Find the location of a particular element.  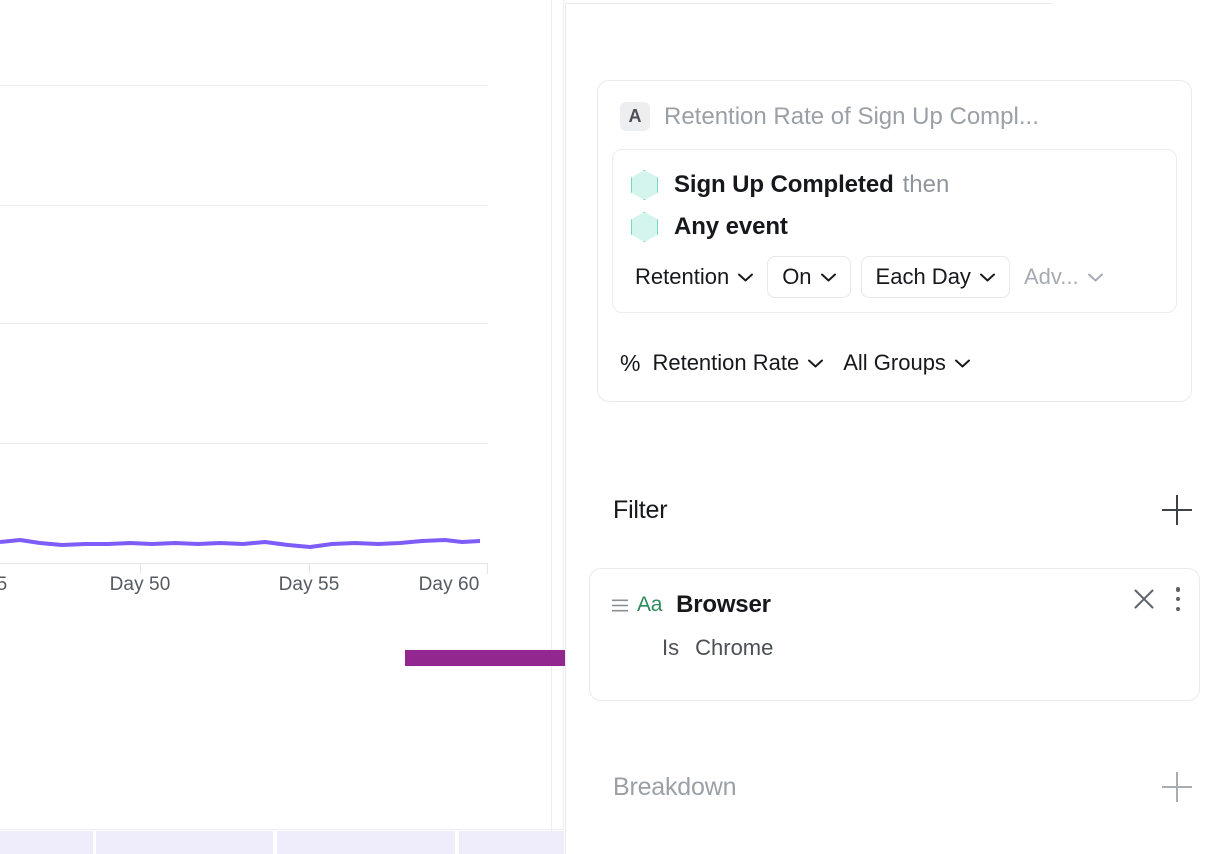

event-step-row: Sign Up Completed then is located at coordinates (894, 185).